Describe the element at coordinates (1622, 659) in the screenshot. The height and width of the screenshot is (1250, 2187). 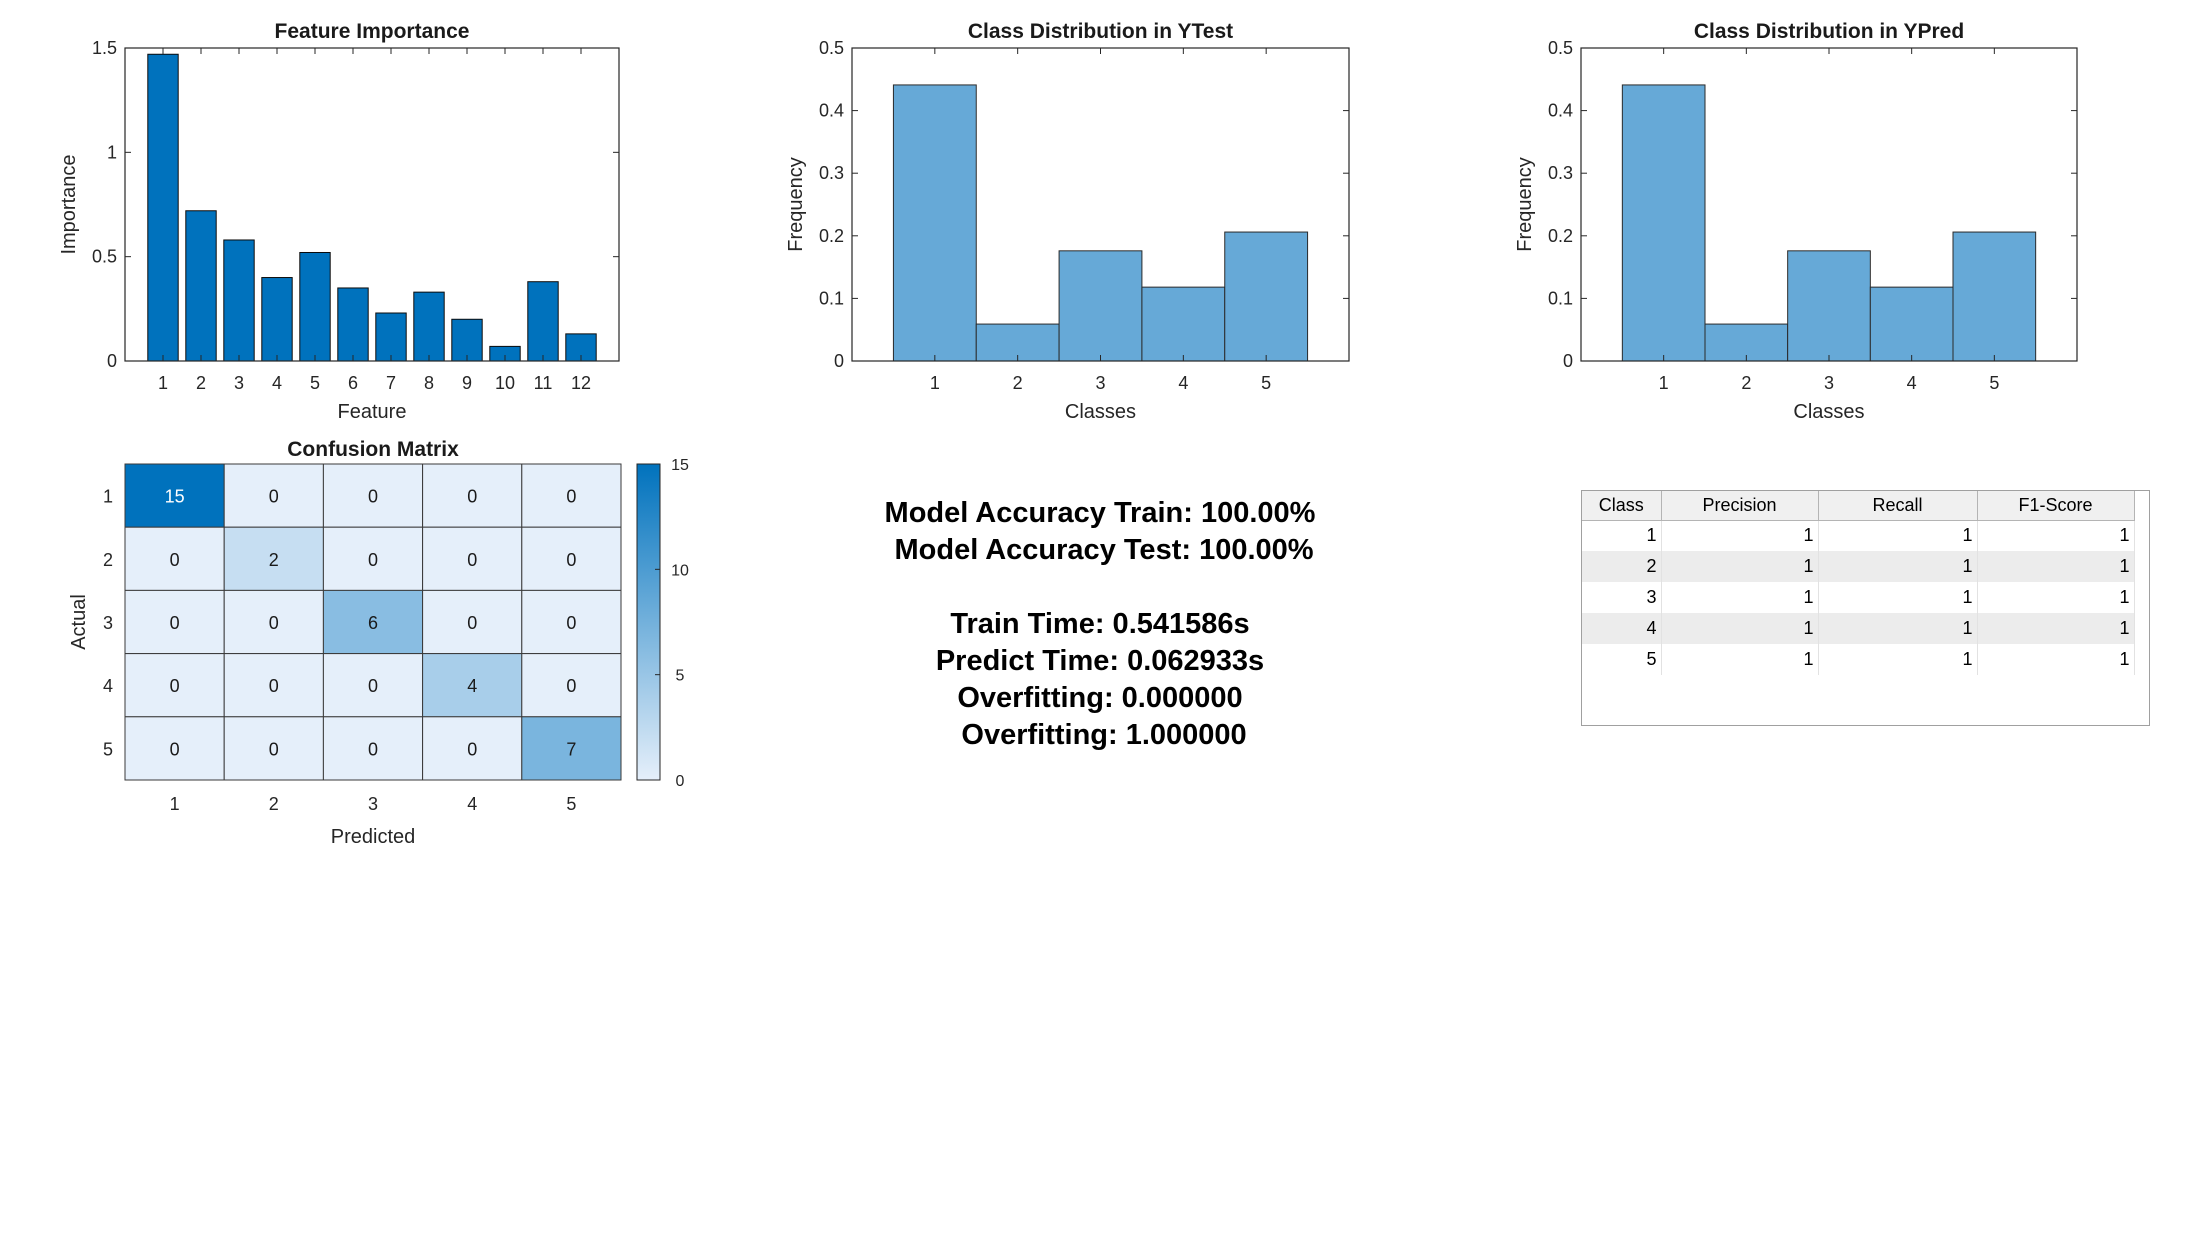
I see `table-cell: 5` at that location.